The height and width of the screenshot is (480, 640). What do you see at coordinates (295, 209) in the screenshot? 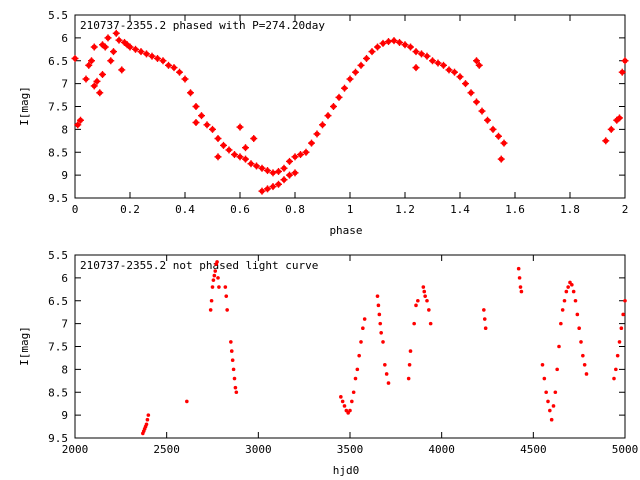
I see `x-tick-label-top: 0.8` at bounding box center [295, 209].